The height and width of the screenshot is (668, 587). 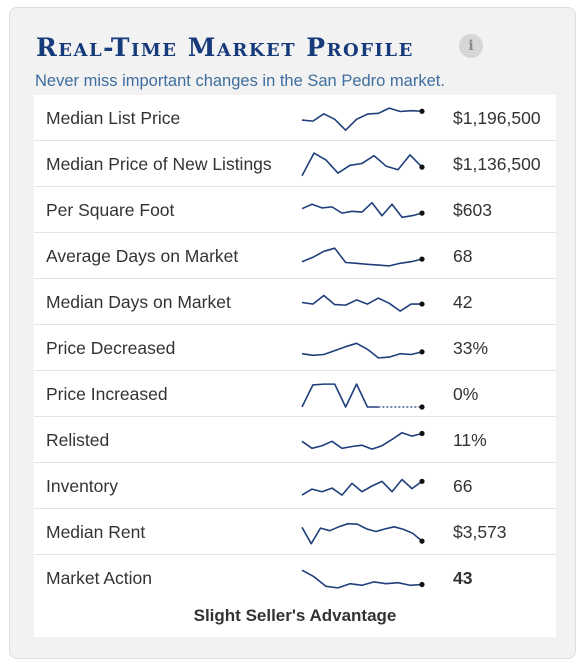 What do you see at coordinates (159, 164) in the screenshot?
I see `metric-label: Median Price of New Listings` at bounding box center [159, 164].